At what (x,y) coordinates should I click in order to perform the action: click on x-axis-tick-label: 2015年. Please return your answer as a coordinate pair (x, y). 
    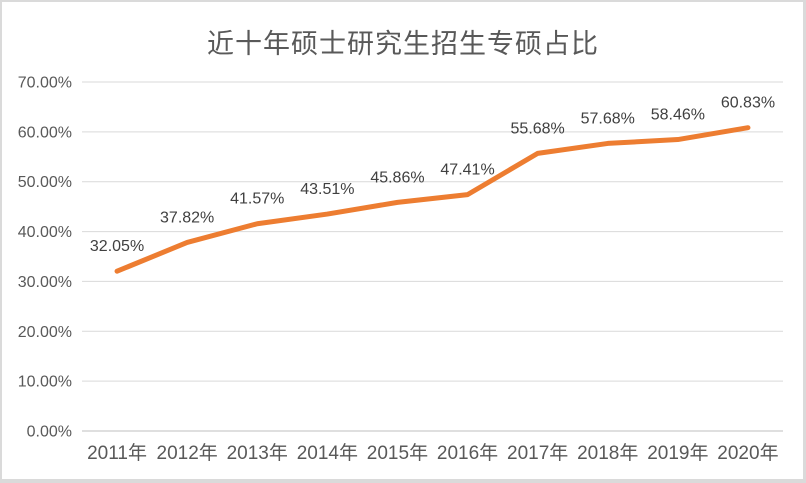
    Looking at the image, I should click on (397, 453).